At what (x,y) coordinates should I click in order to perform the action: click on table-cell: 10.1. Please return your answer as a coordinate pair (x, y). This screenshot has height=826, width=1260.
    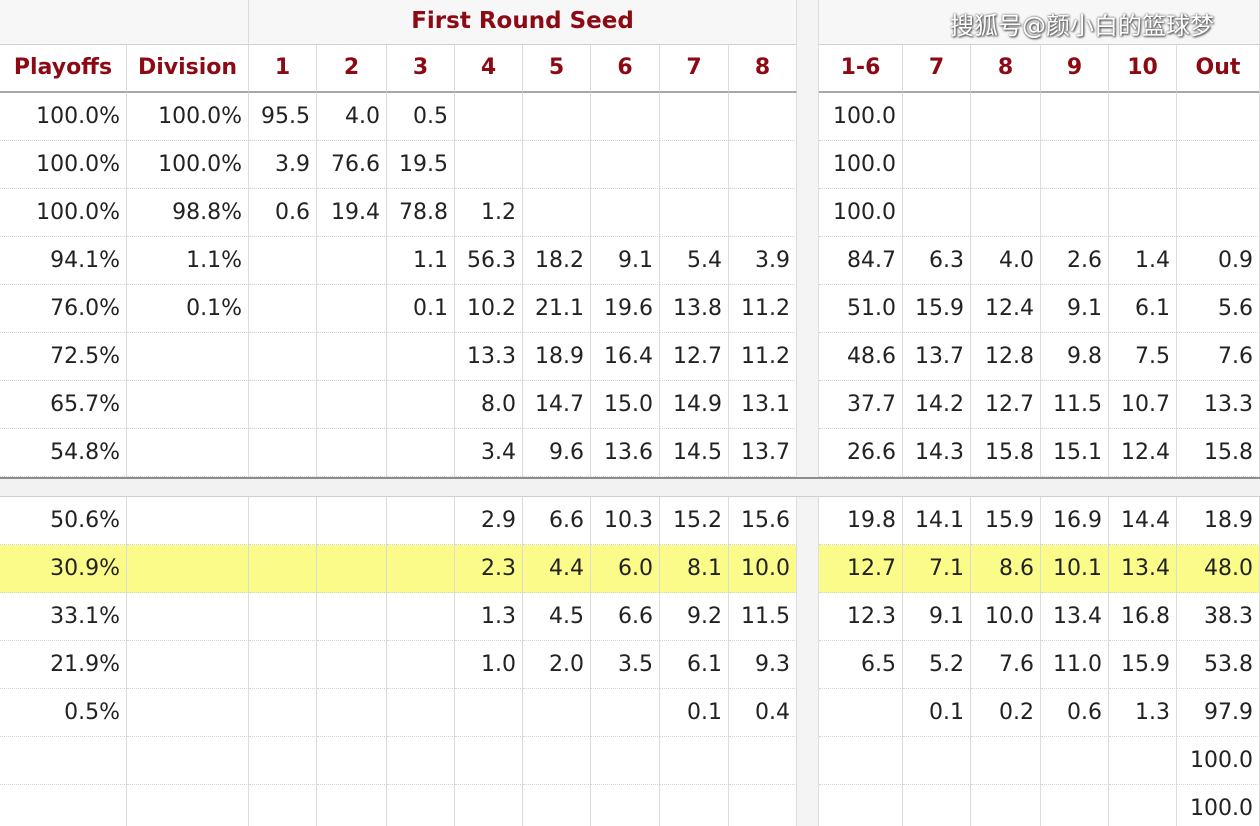
    Looking at the image, I should click on (1075, 569).